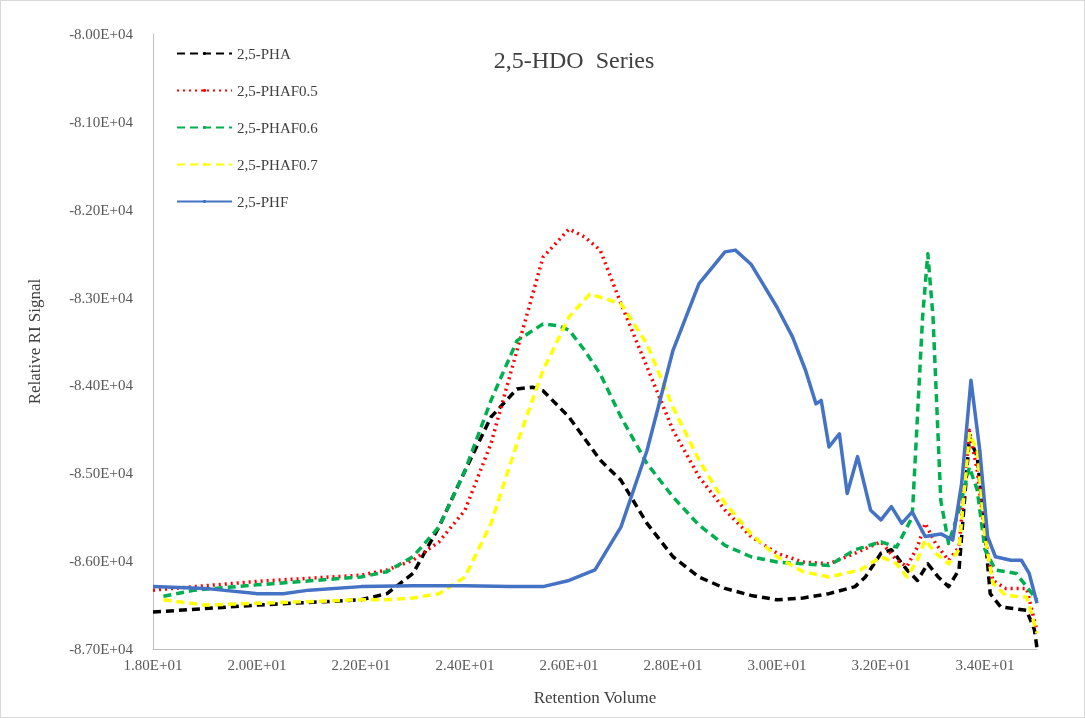  What do you see at coordinates (574, 60) in the screenshot?
I see `text: 2,5-HDO Series` at bounding box center [574, 60].